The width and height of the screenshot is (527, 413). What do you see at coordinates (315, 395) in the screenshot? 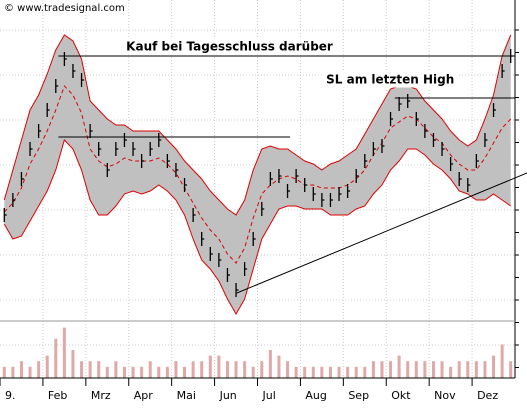
I see `x-tick-label: Aug` at bounding box center [315, 395].